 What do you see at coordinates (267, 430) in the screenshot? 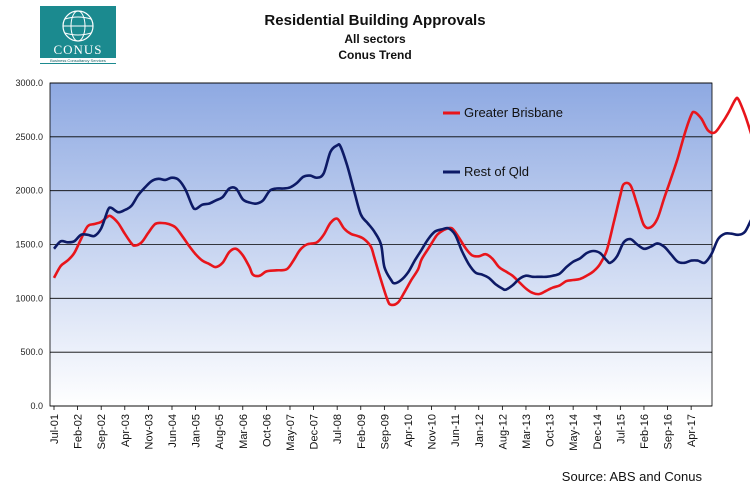
I see `x-tick-label: Oct-06` at bounding box center [267, 430].